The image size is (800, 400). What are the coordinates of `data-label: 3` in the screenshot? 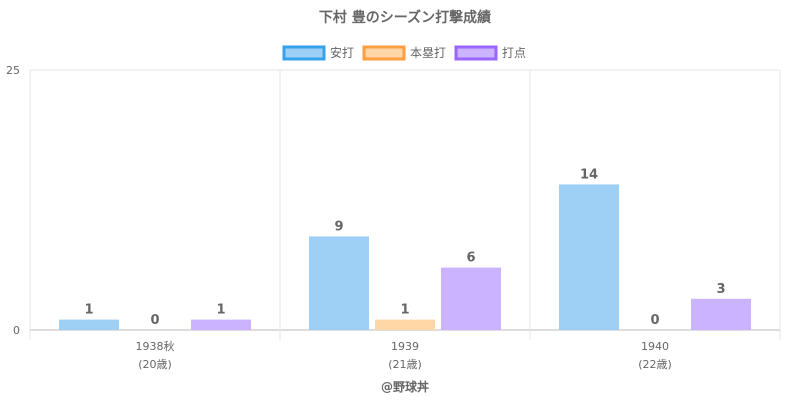 It's located at (720, 289).